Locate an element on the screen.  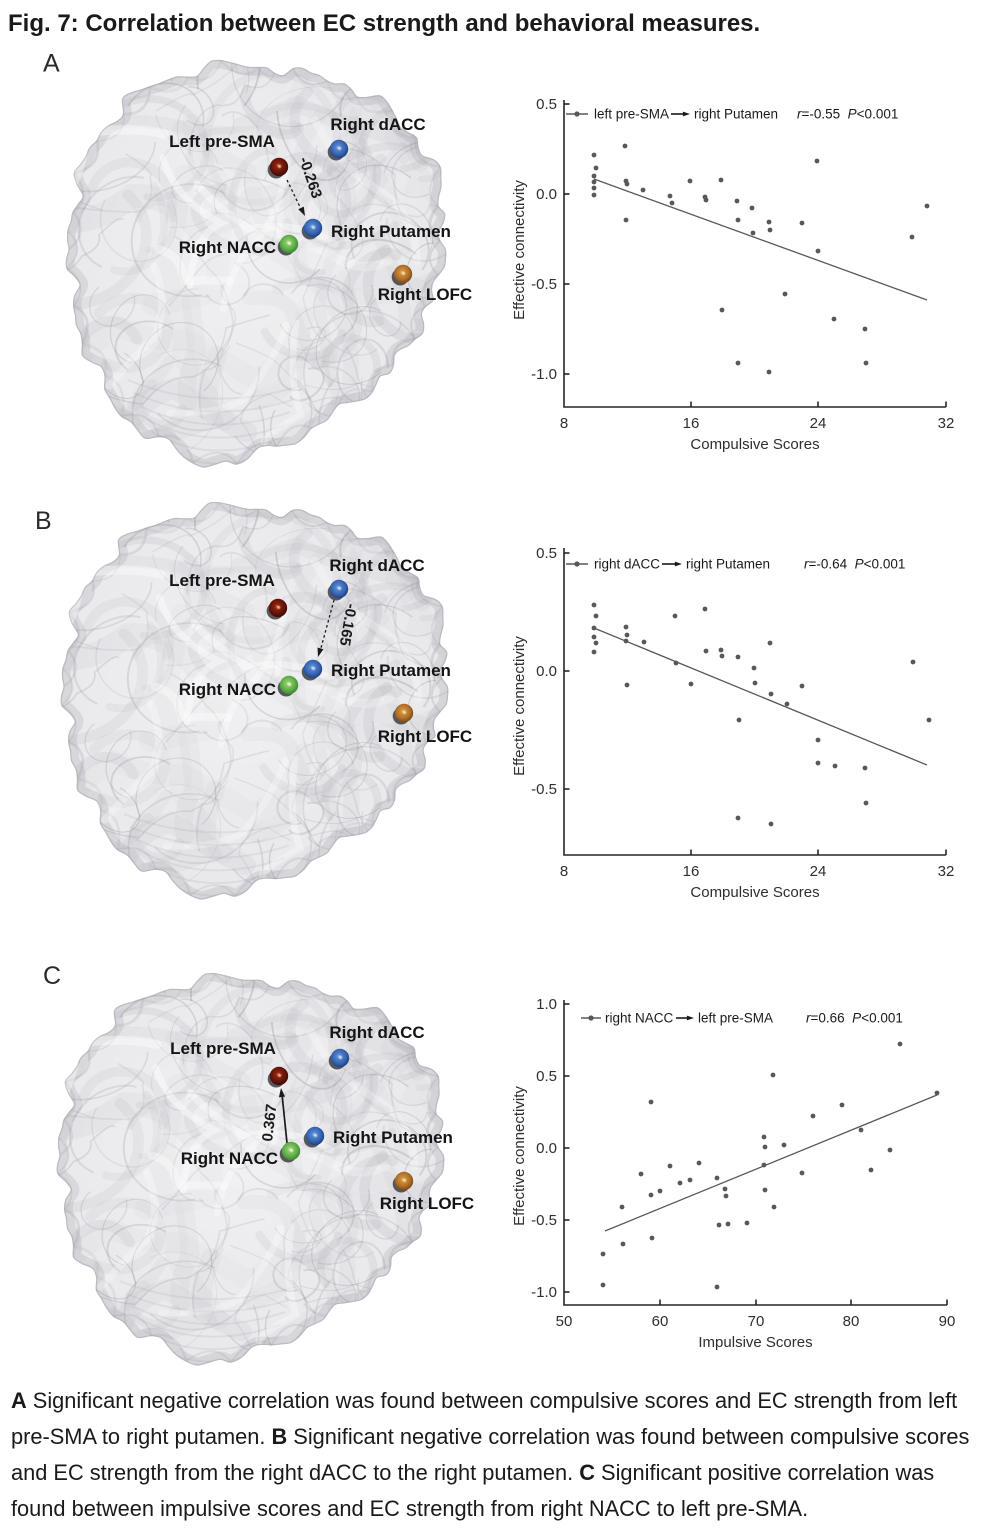
svg-text: 70 is located at coordinates (756, 1321).